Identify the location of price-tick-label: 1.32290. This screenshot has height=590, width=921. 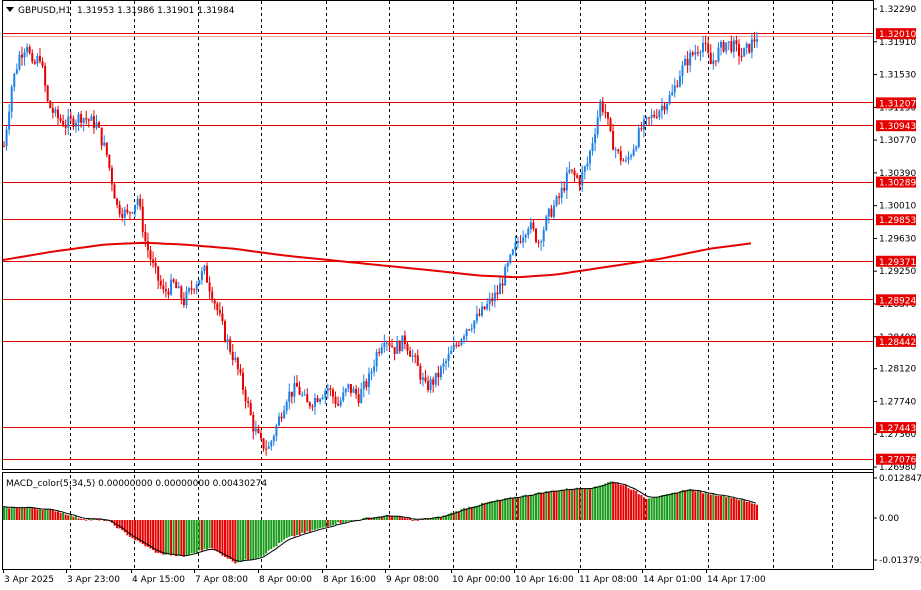
(897, 10).